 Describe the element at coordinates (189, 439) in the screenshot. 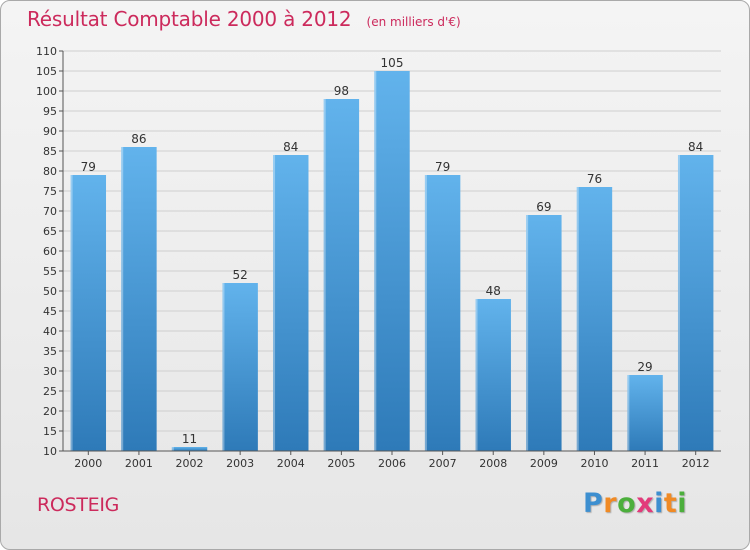

I see `data-label: 11` at that location.